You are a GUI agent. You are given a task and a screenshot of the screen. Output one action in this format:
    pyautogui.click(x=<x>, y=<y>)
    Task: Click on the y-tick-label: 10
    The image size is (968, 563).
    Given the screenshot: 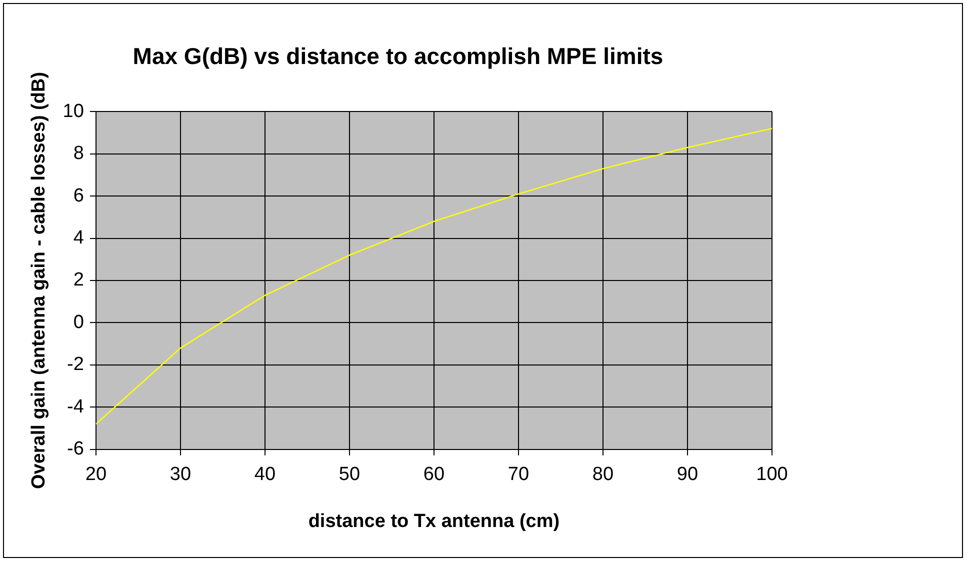 What is the action you would take?
    pyautogui.click(x=73, y=111)
    